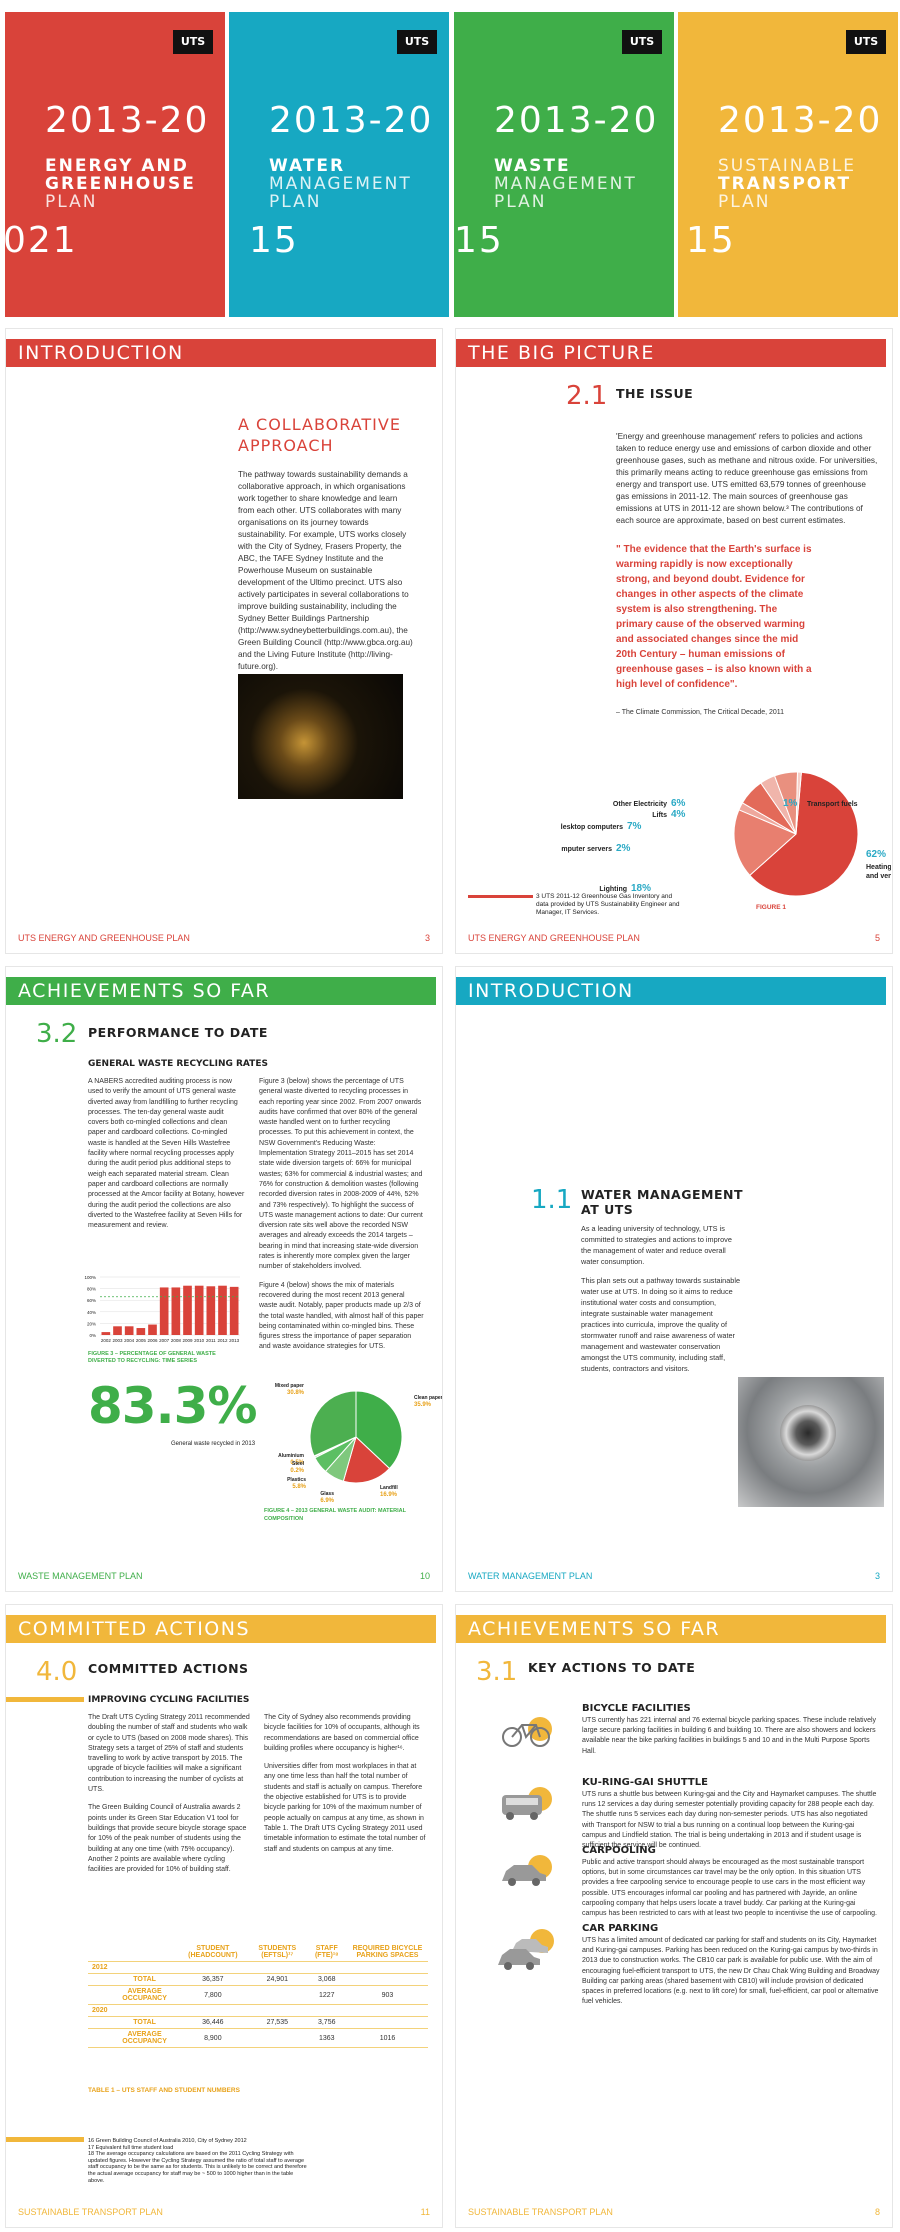 This screenshot has width=900, height=2232. What do you see at coordinates (387, 2038) in the screenshot?
I see `table-cell: 1016` at bounding box center [387, 2038].